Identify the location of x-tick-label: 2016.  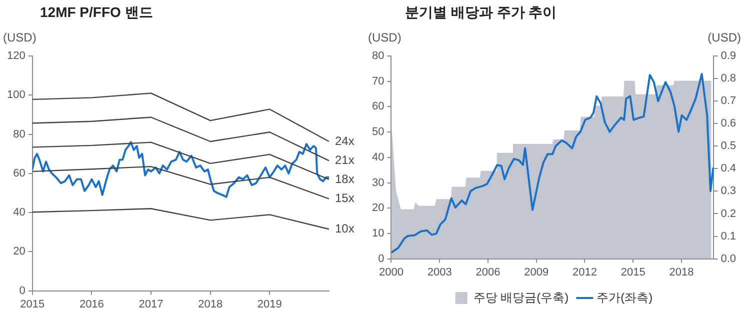
(91, 304).